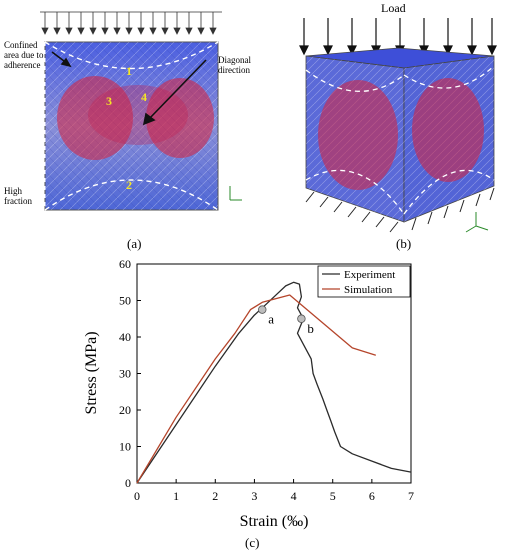 This screenshot has width=512, height=555. What do you see at coordinates (91, 372) in the screenshot?
I see `y-axis-label: Stress (MPa)` at bounding box center [91, 372].